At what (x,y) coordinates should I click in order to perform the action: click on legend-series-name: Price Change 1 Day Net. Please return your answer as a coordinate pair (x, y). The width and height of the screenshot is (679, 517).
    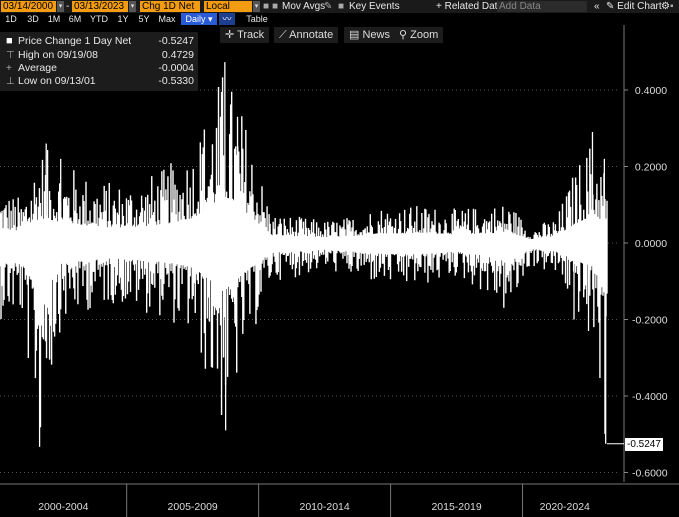
    Looking at the image, I should click on (75, 41).